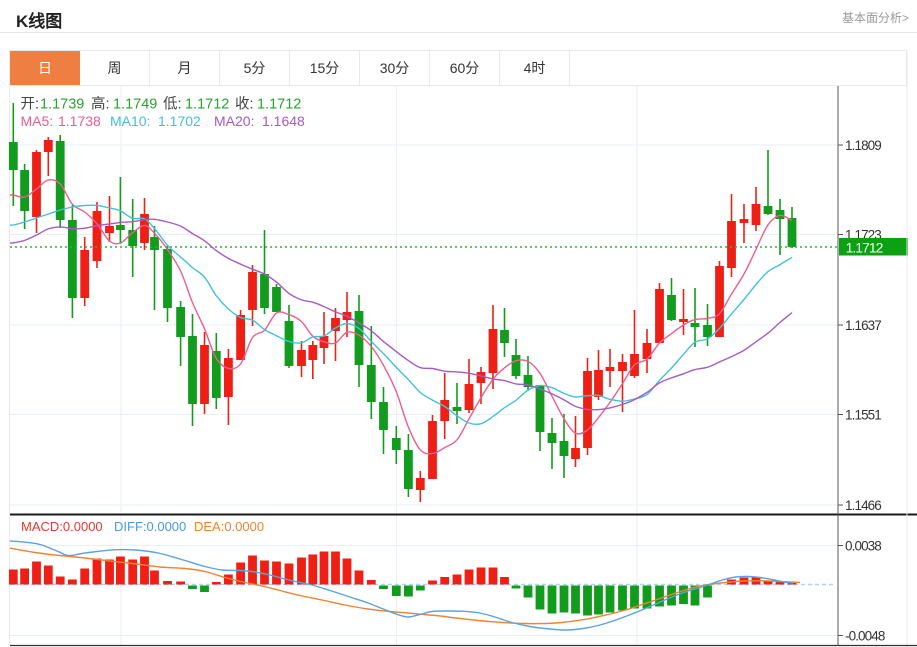  What do you see at coordinates (863, 505) in the screenshot?
I see `svg-text: 1.1466` at bounding box center [863, 505].